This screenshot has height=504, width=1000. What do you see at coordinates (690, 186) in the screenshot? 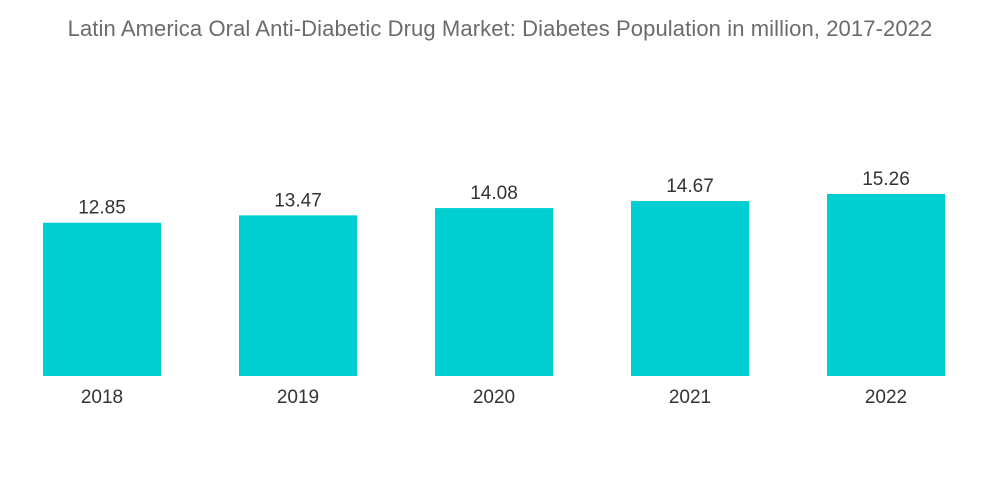
I see `value-label-2021: 14.67` at bounding box center [690, 186].